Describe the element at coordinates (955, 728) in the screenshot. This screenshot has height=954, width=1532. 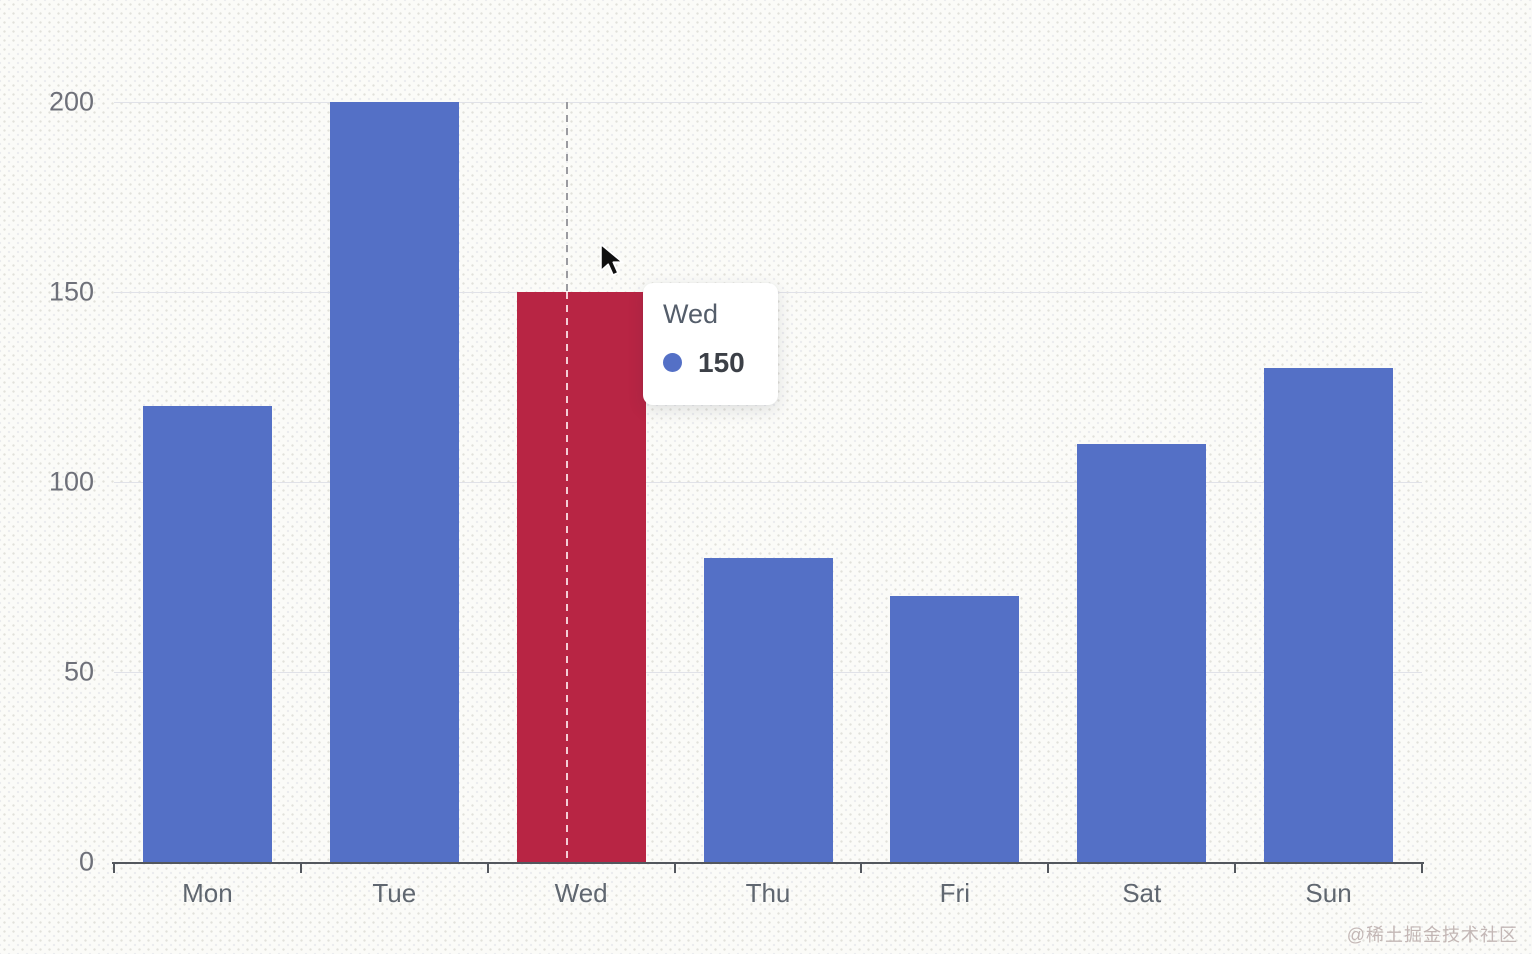
I see `bar-fri` at that location.